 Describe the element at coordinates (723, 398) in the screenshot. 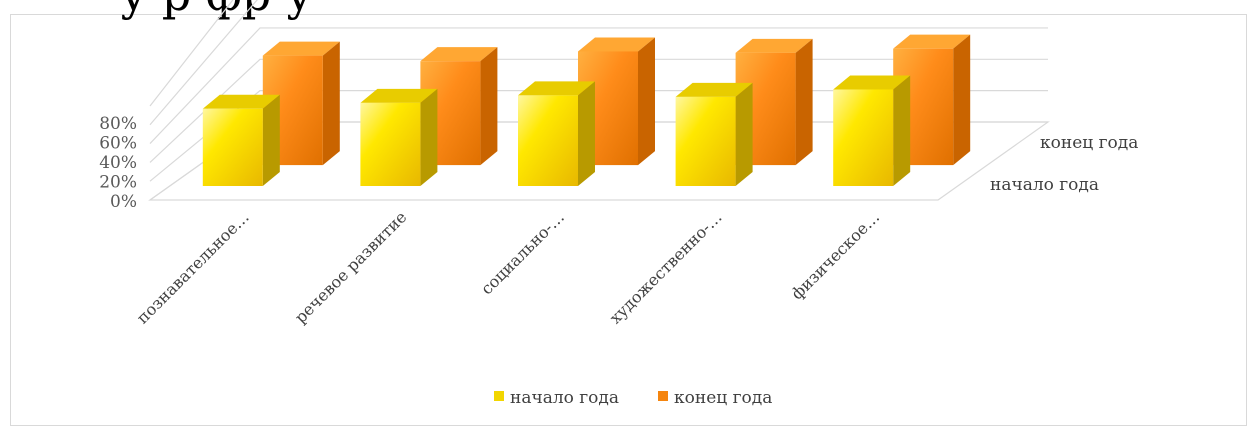

I see `legend-label: конец года` at that location.